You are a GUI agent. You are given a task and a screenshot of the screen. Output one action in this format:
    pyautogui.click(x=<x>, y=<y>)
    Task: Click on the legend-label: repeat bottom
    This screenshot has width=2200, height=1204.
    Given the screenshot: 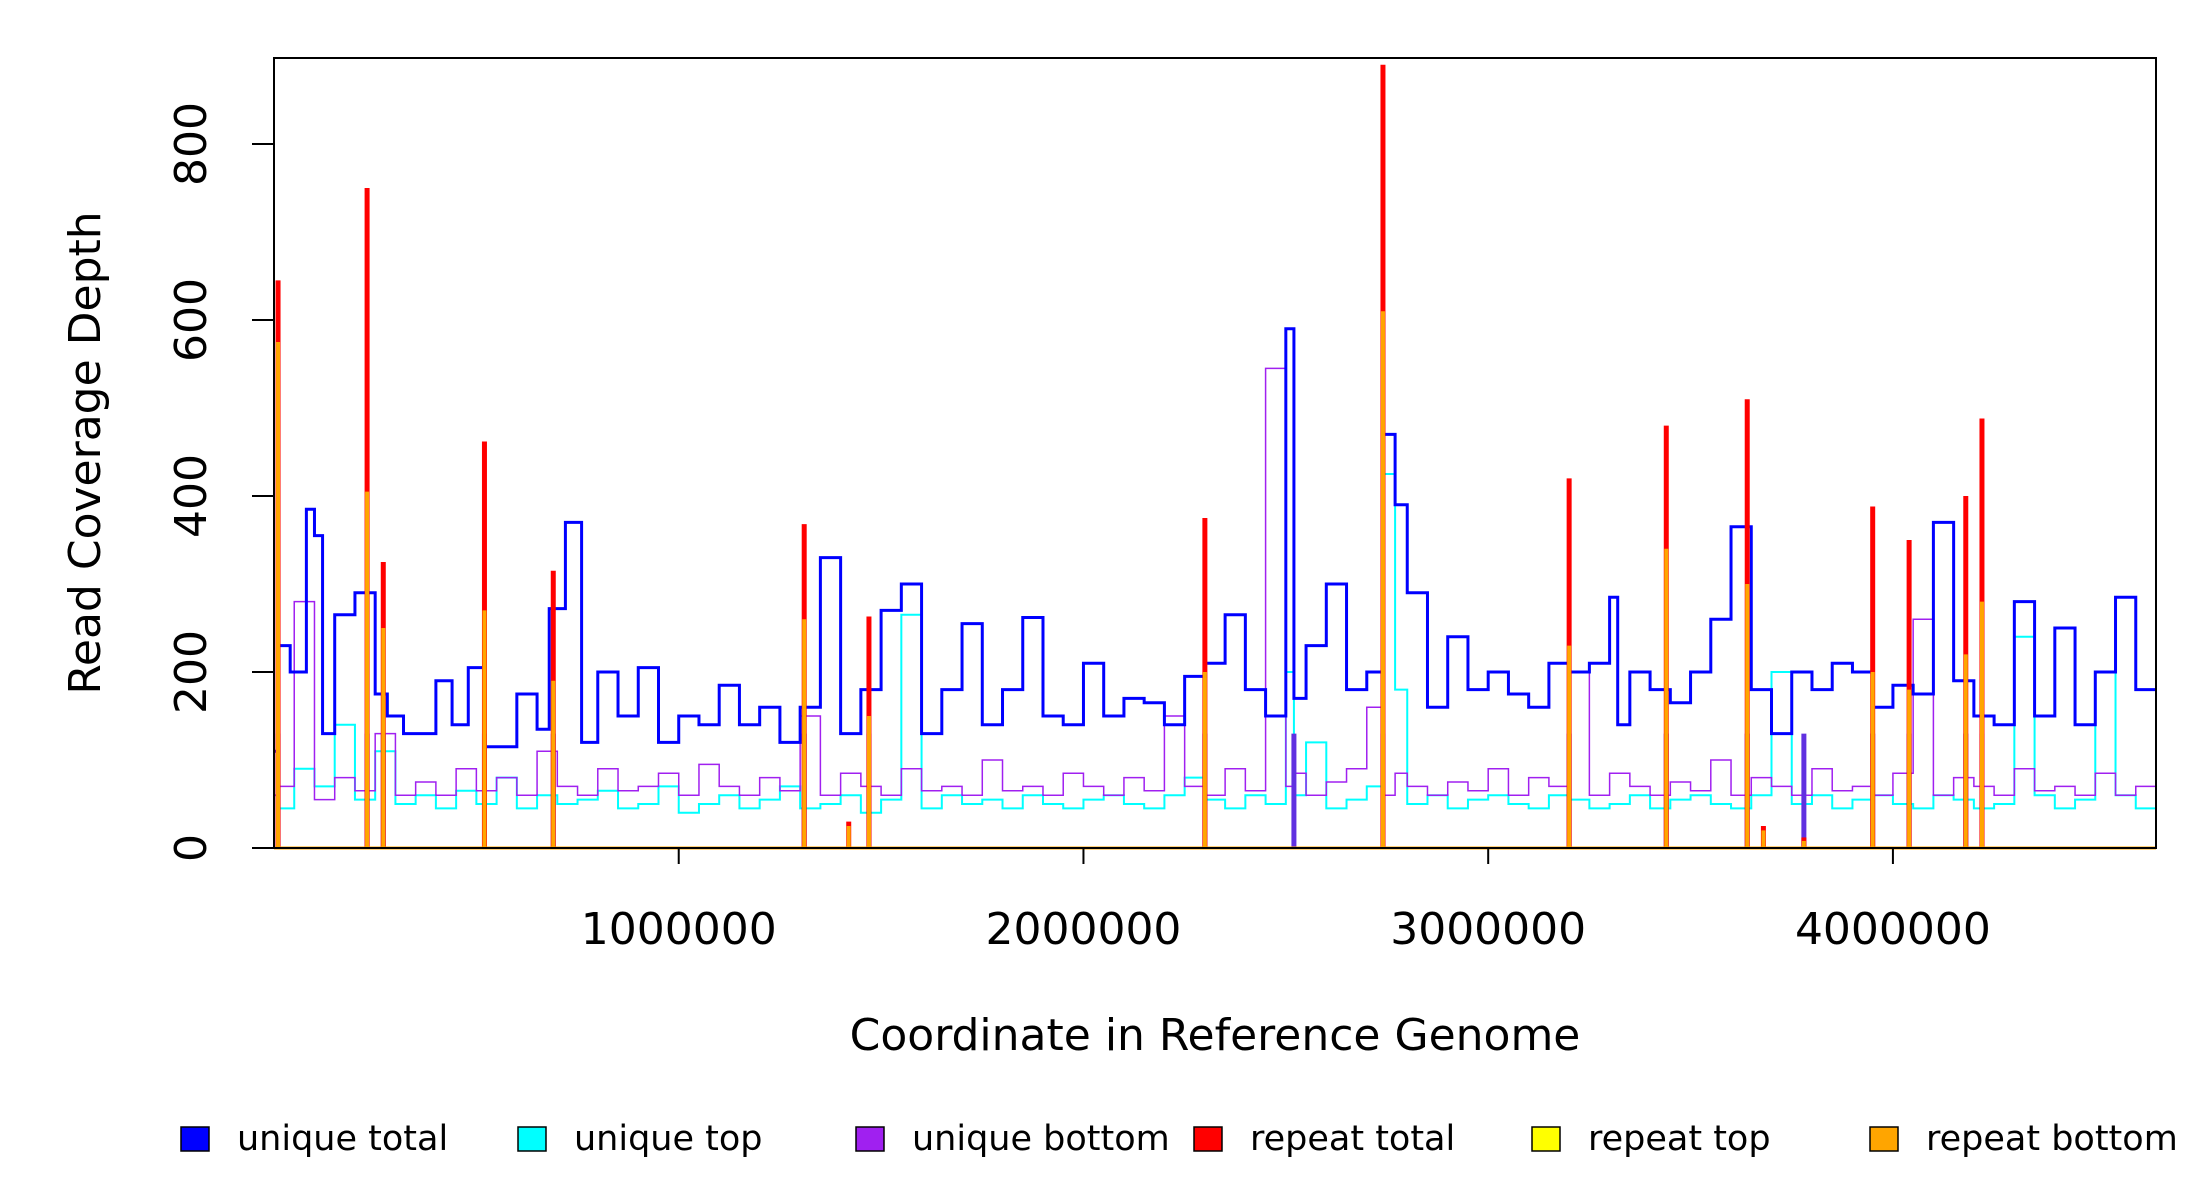 What is the action you would take?
    pyautogui.click(x=2052, y=1139)
    